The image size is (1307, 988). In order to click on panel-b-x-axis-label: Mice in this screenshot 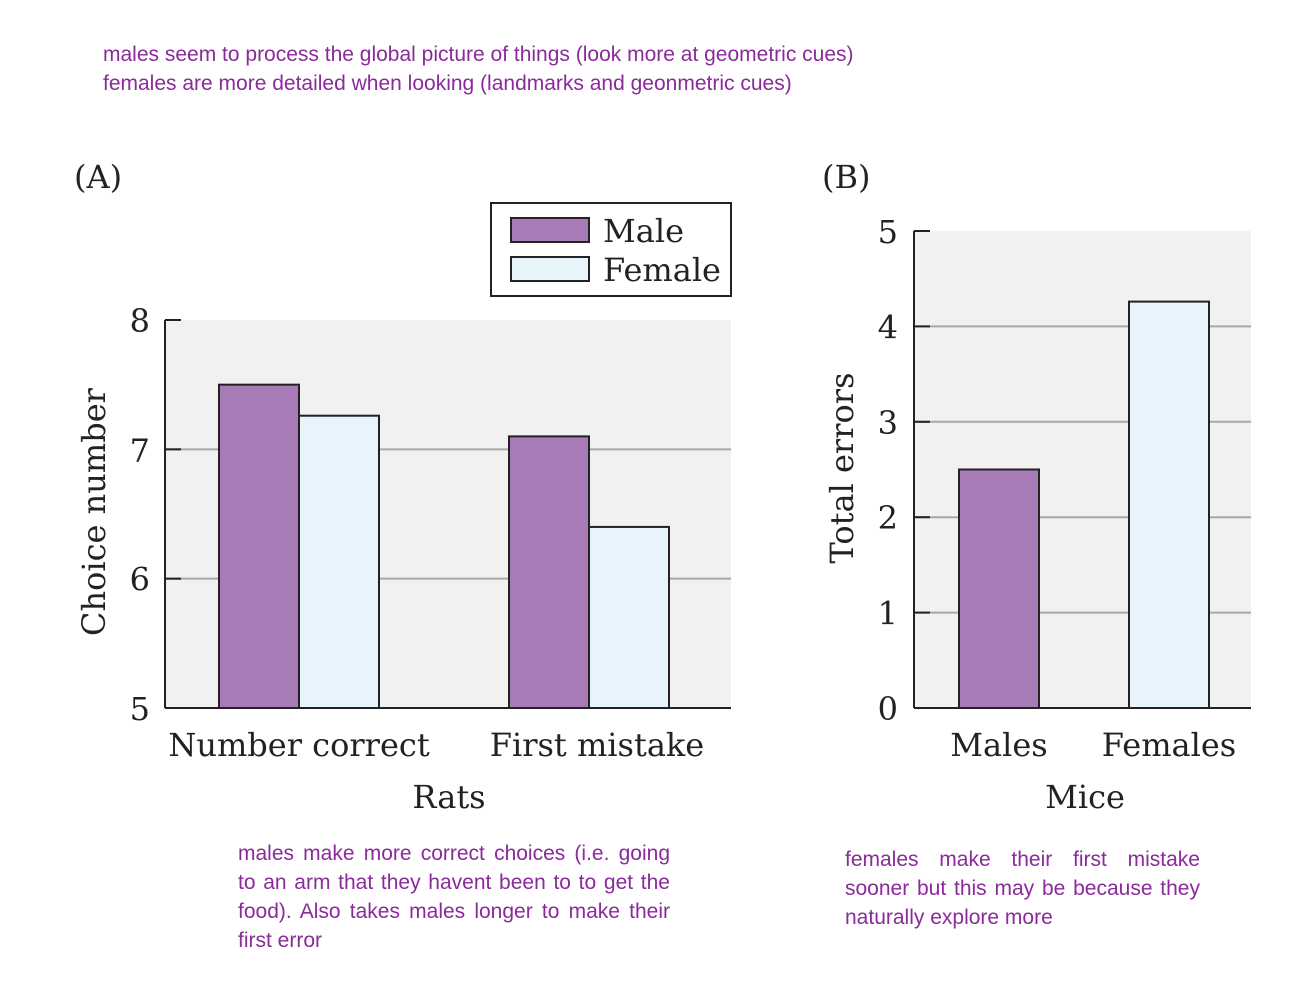, I will do `click(1085, 797)`.